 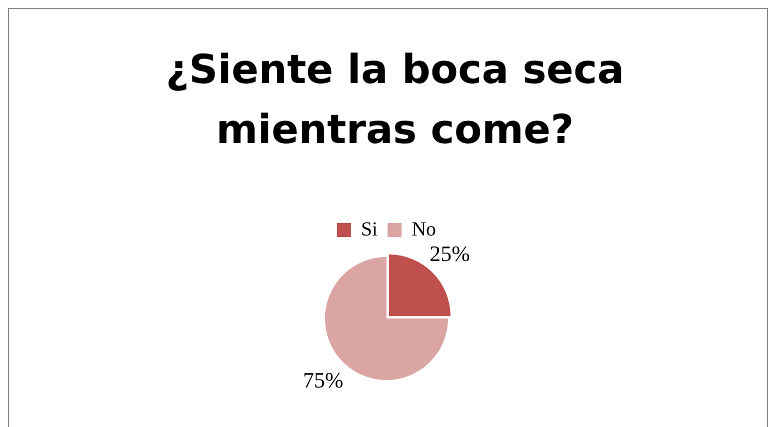 What do you see at coordinates (424, 229) in the screenshot?
I see `legend-label: No` at bounding box center [424, 229].